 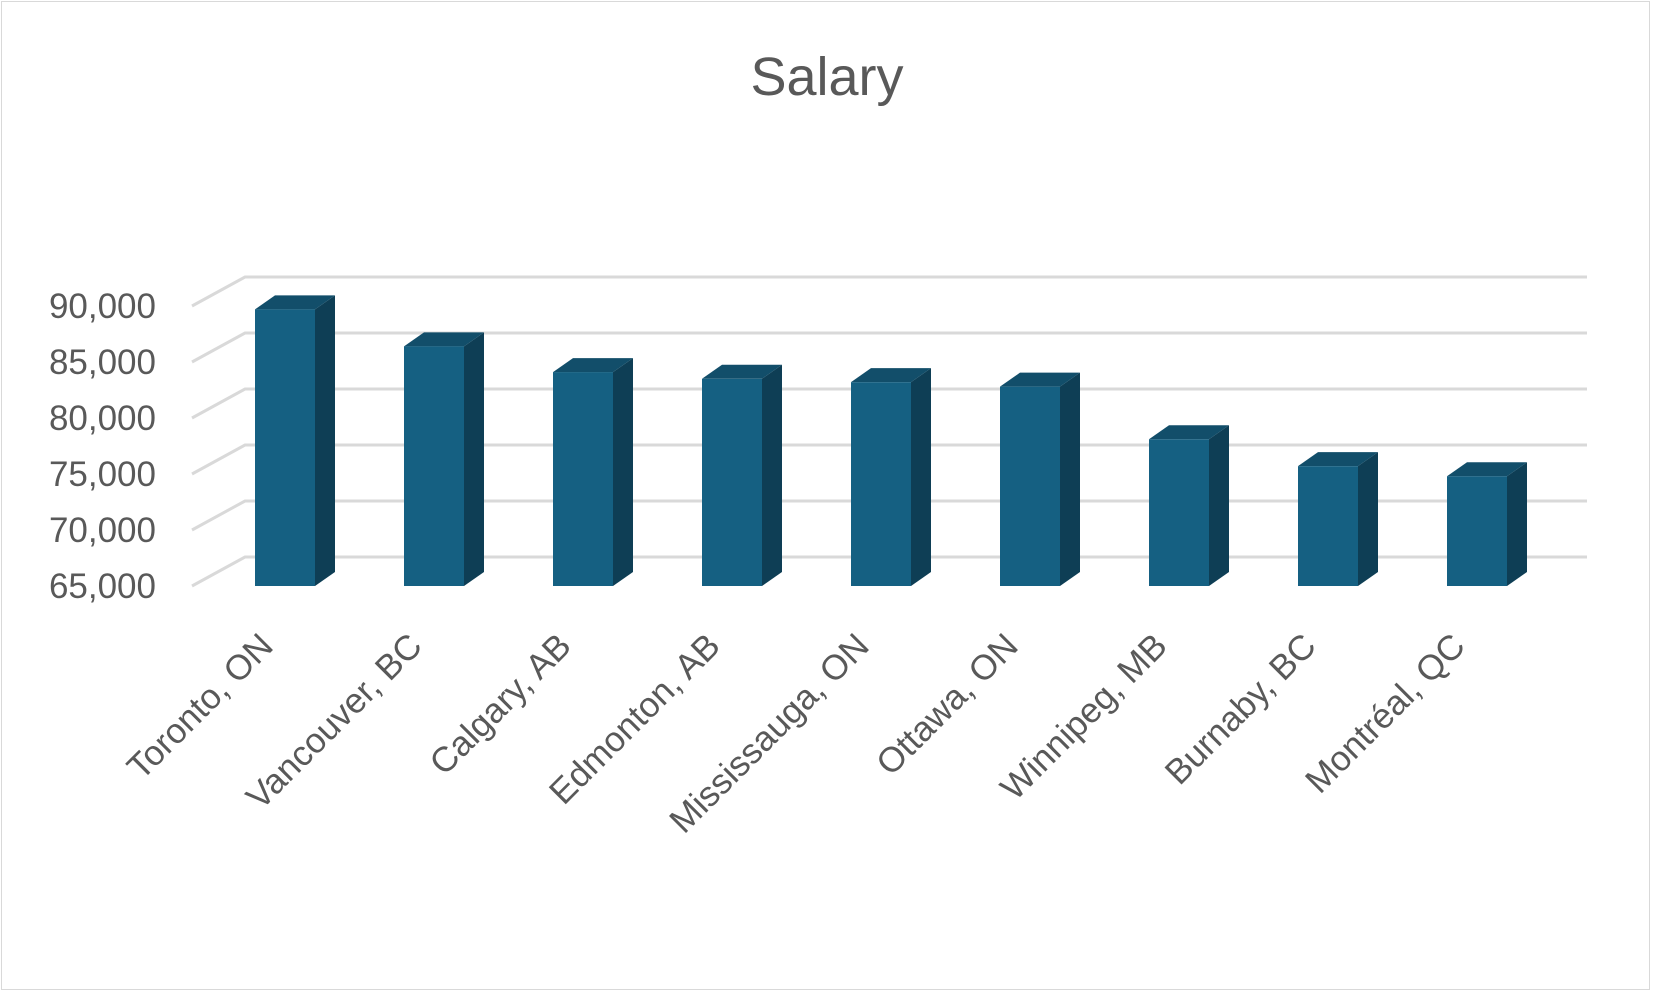 What do you see at coordinates (102, 446) in the screenshot?
I see `y-axis-tick-labels: 65,000 70,000 75,000 80,000 85,000 90,000` at bounding box center [102, 446].